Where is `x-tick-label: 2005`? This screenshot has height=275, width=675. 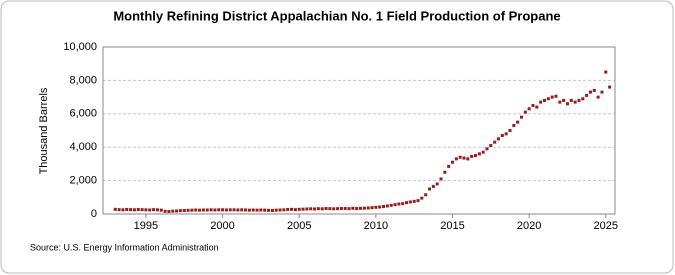 x-tick-label: 2005 is located at coordinates (299, 226).